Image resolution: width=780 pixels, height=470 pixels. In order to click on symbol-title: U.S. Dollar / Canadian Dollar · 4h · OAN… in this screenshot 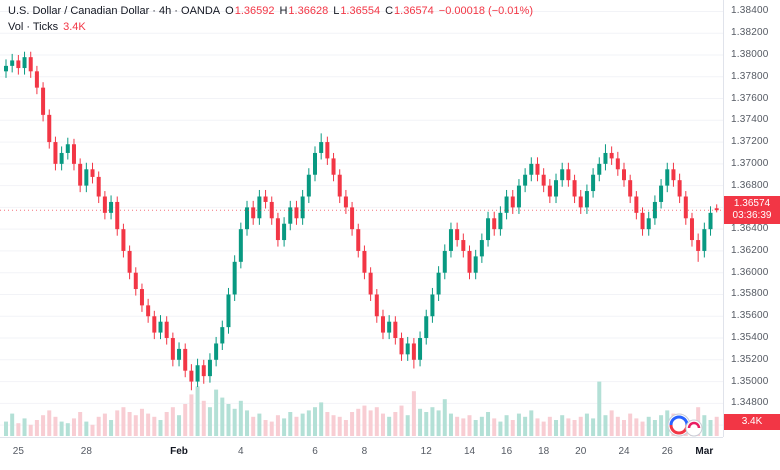, I will do `click(114, 11)`.